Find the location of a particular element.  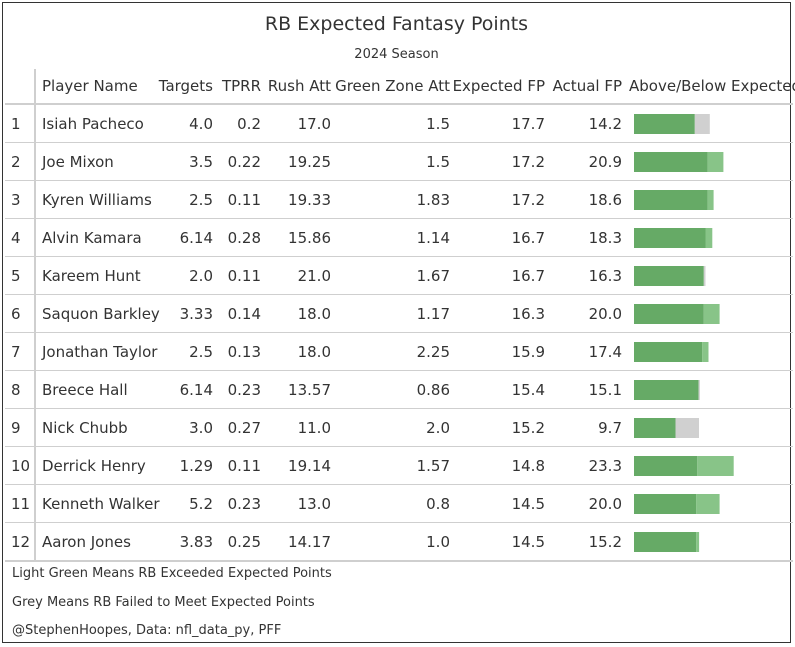

player-name-cell: Alvin Kamara is located at coordinates (96, 237).